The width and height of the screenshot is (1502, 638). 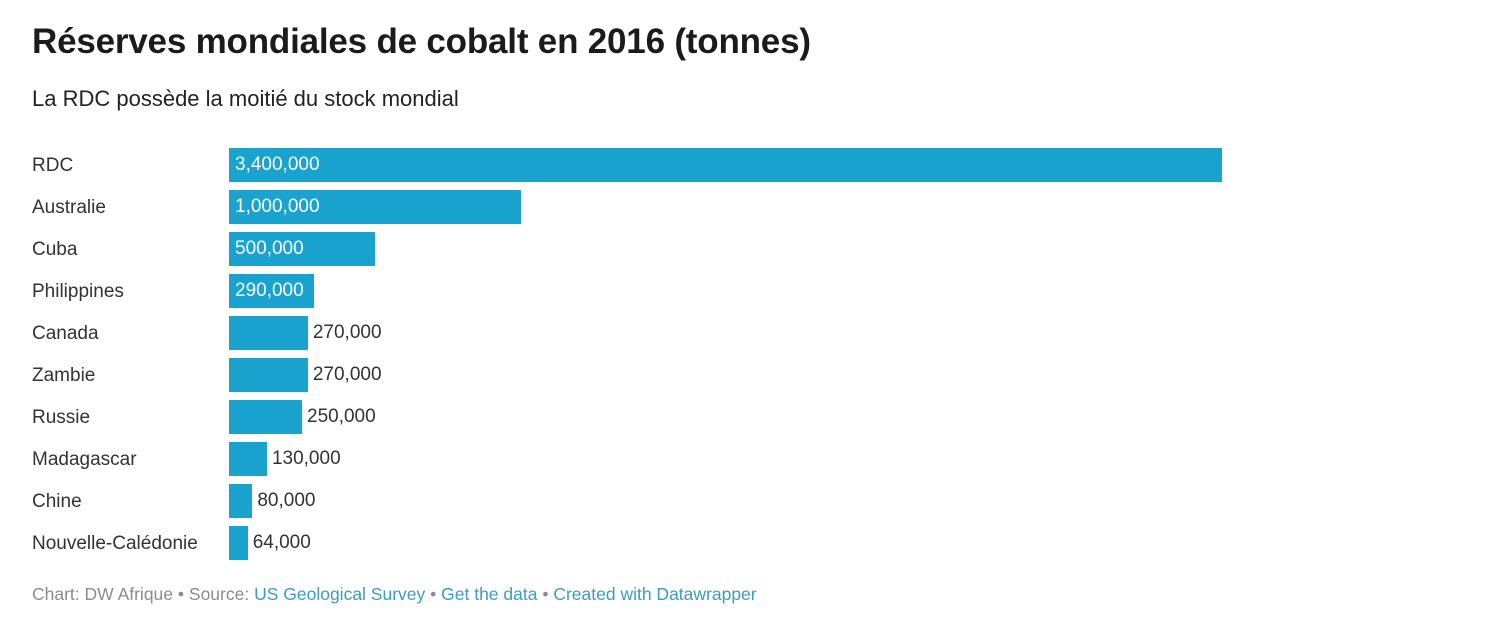 I want to click on chart-credit: Chart: DW Afrique, so click(x=103, y=594).